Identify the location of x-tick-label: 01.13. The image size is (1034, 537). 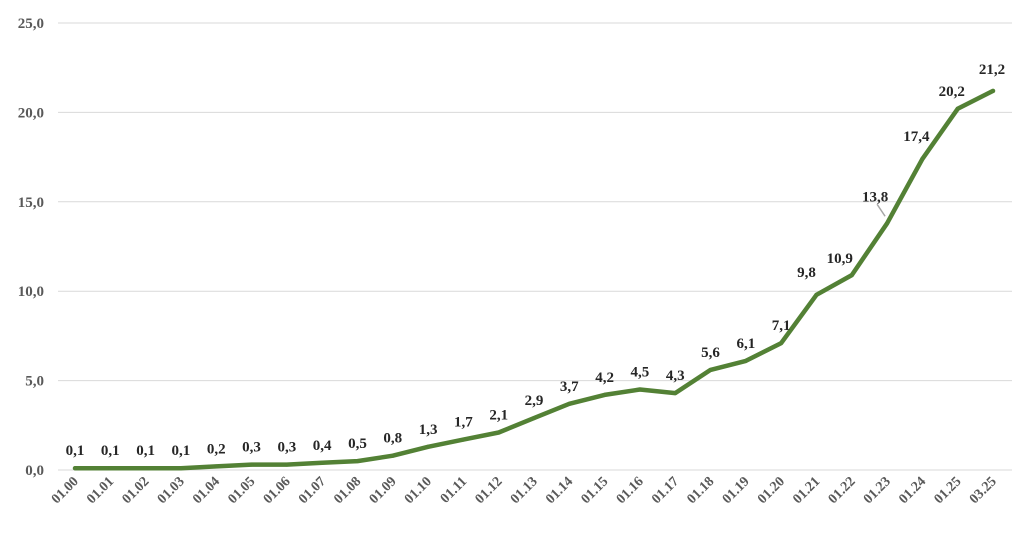
(524, 490).